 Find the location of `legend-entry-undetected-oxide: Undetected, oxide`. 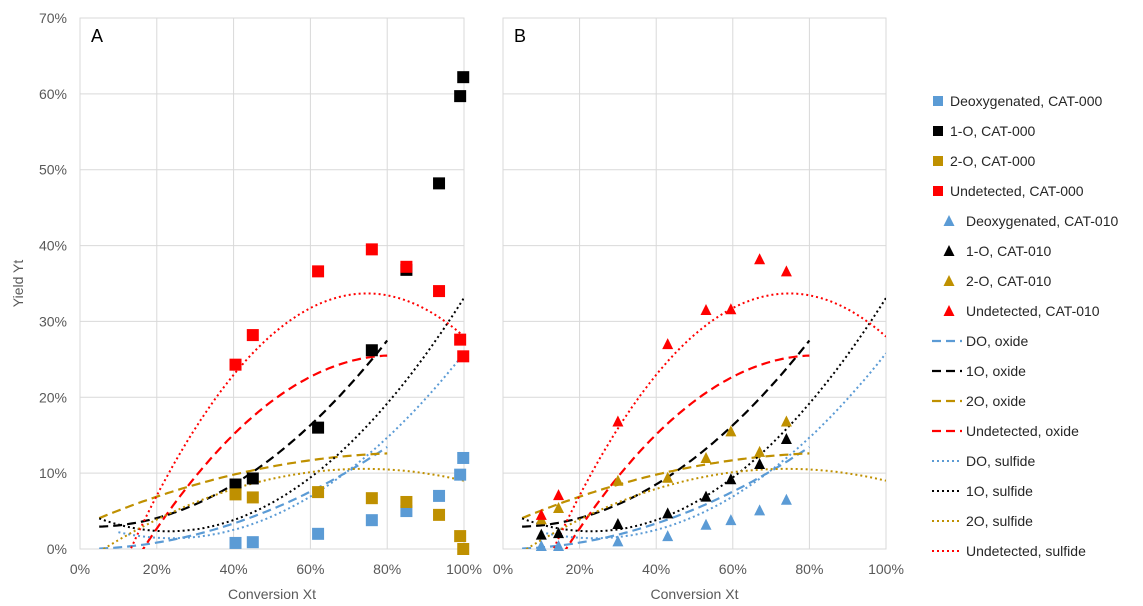

legend-entry-undetected-oxide: Undetected, oxide is located at coordinates (1005, 431).